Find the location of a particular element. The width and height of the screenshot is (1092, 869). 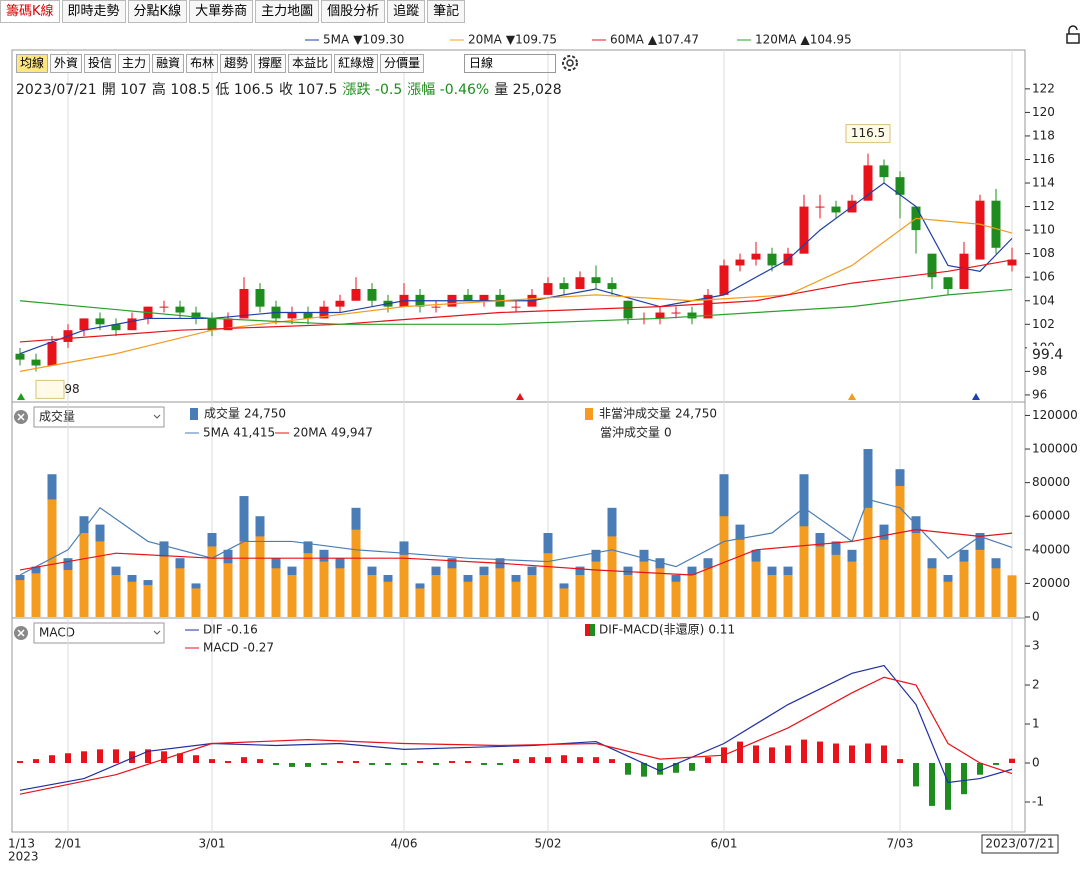

indicator-button: 投信 is located at coordinates (100, 63).